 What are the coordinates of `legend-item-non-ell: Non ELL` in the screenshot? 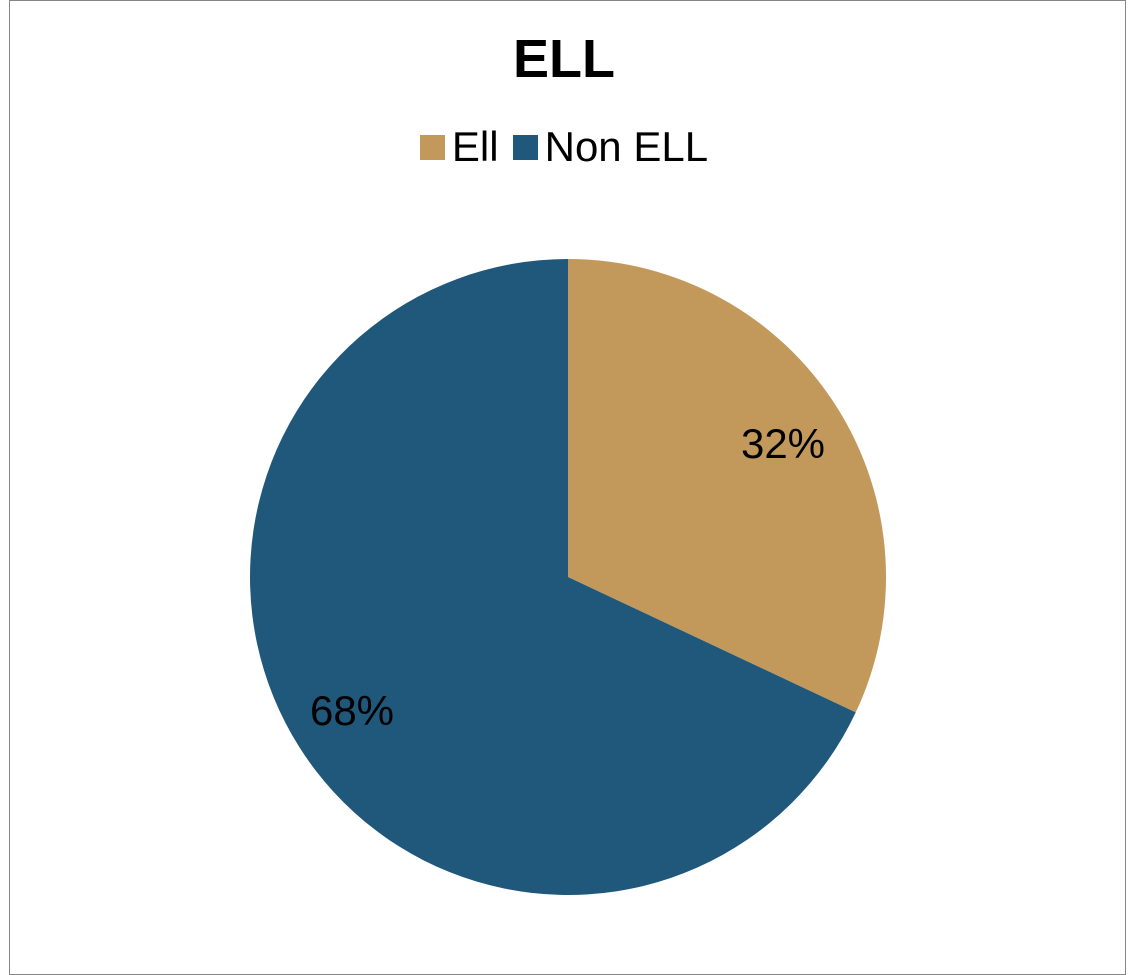 It's located at (610, 147).